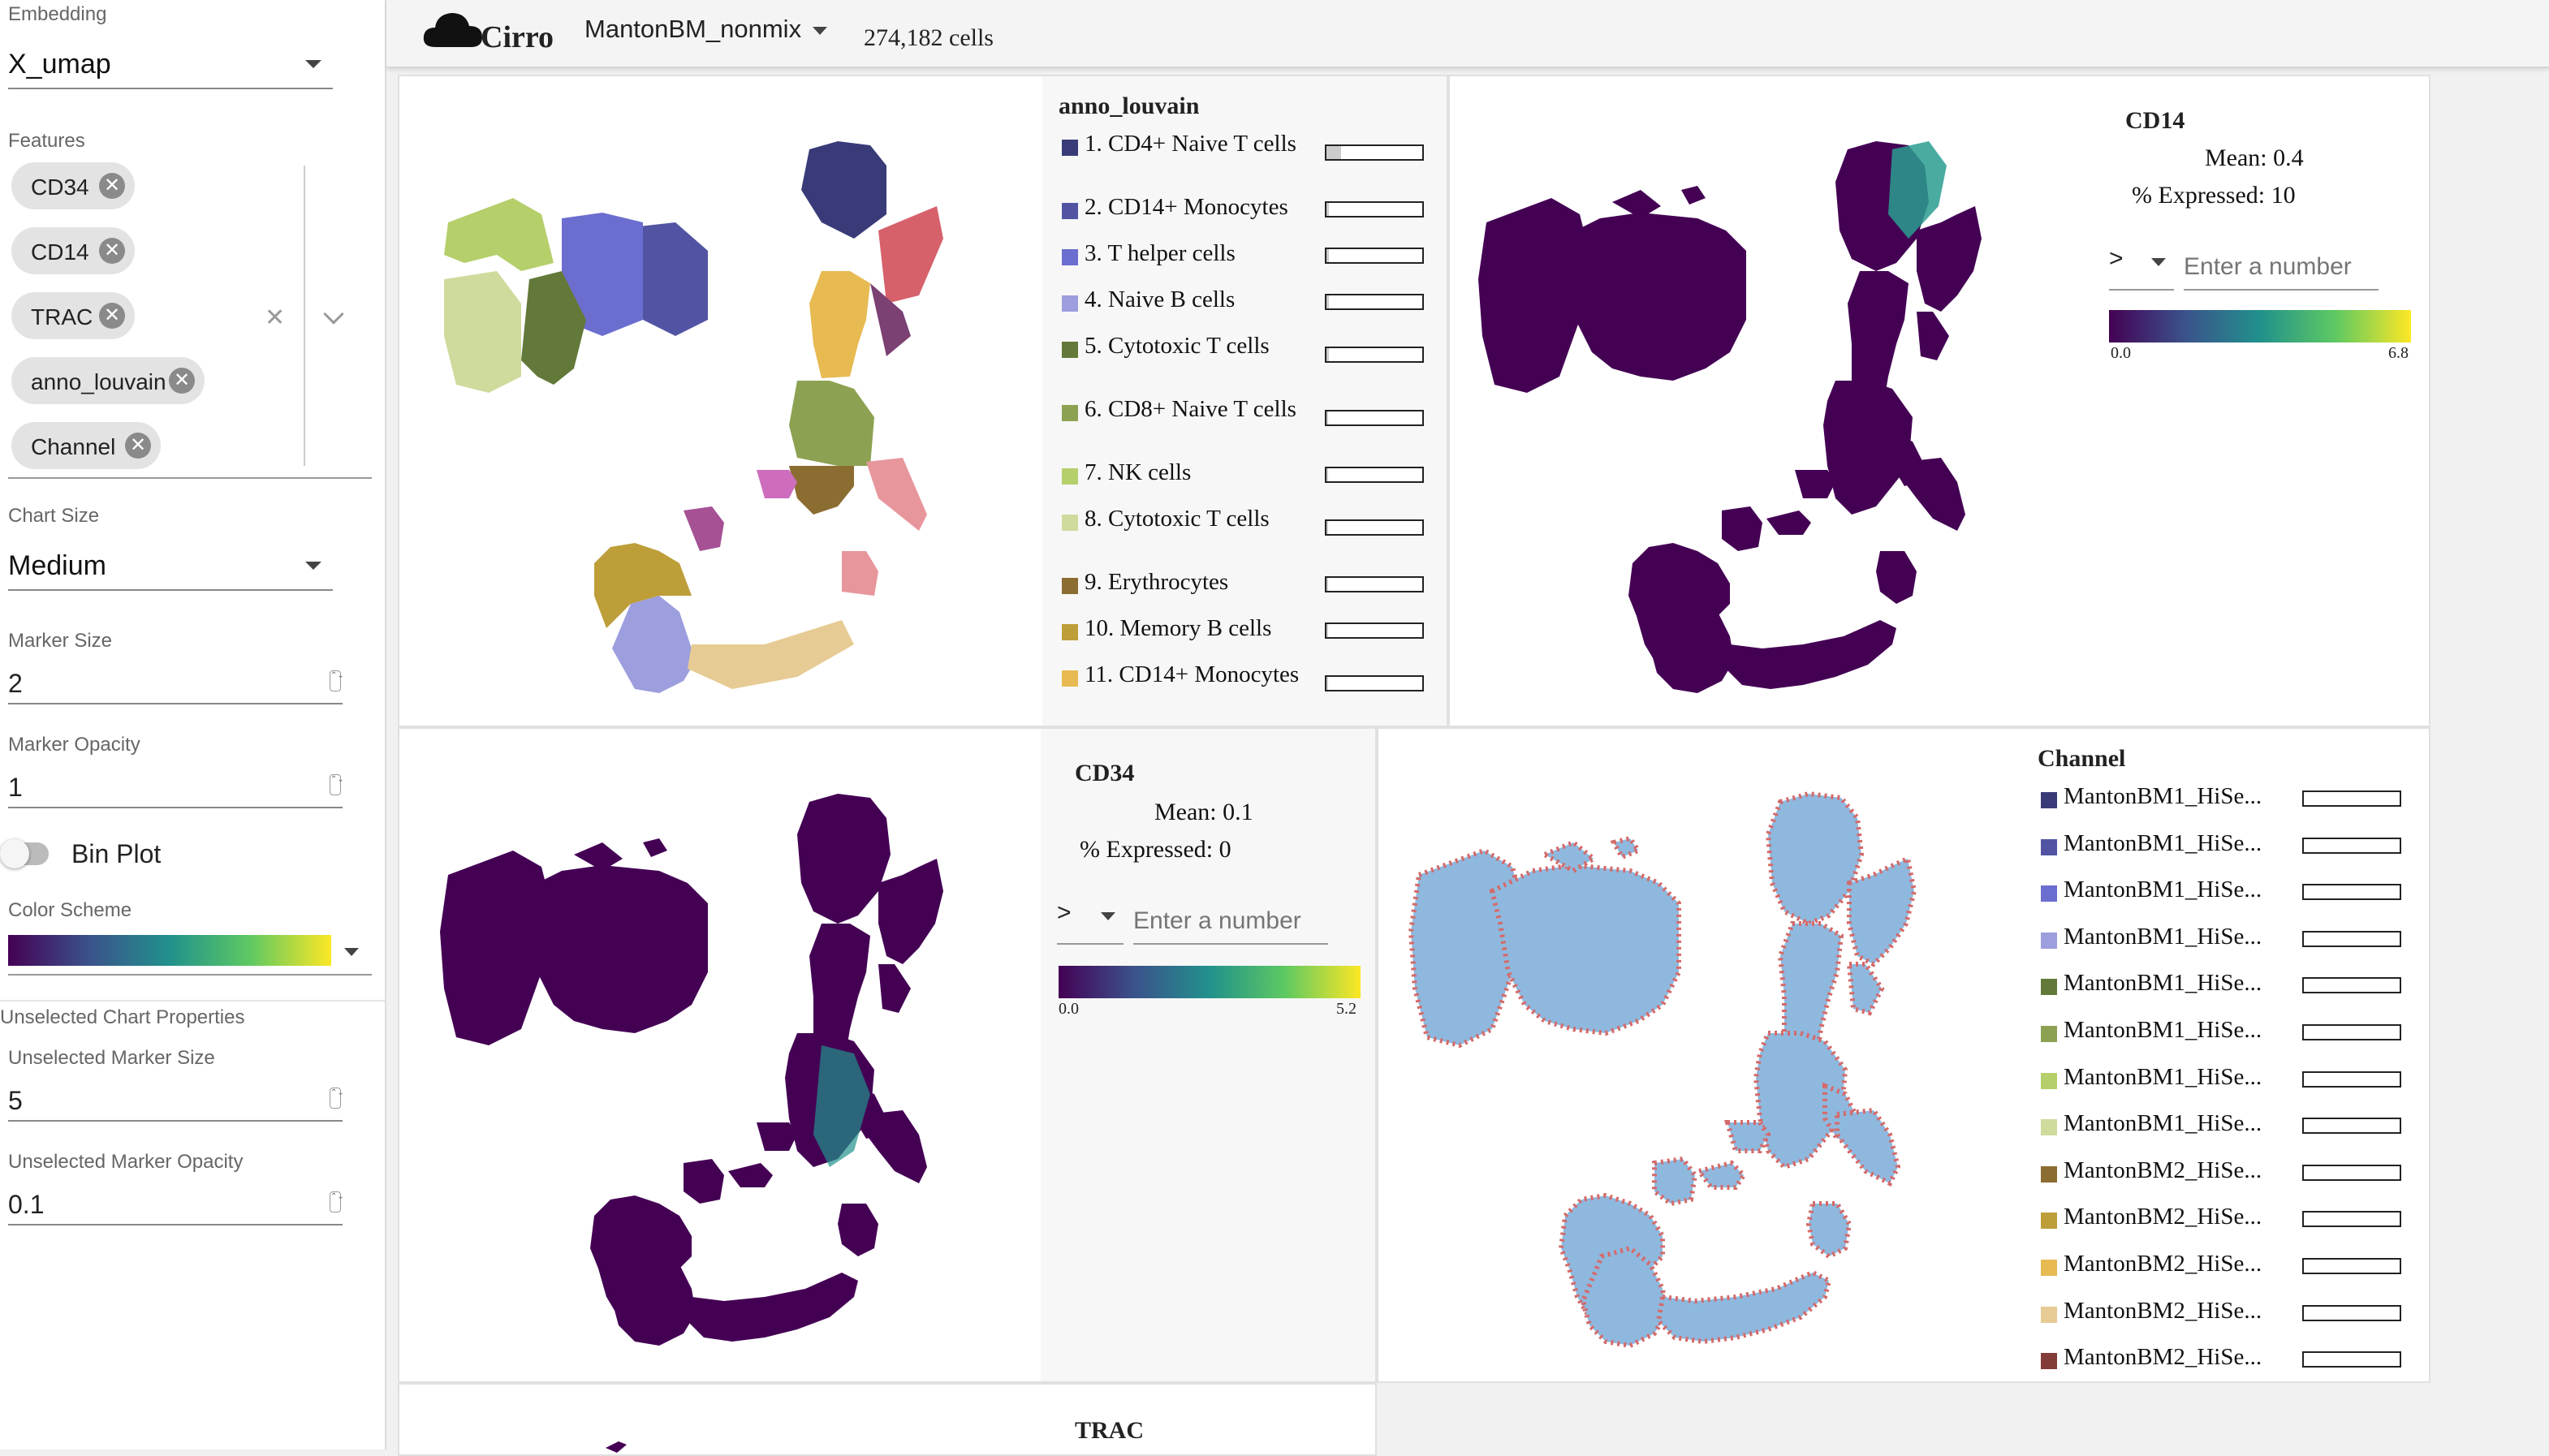 The image size is (2549, 1456). I want to click on unselected-opacity-label: Unselected Marker Opacity, so click(126, 1162).